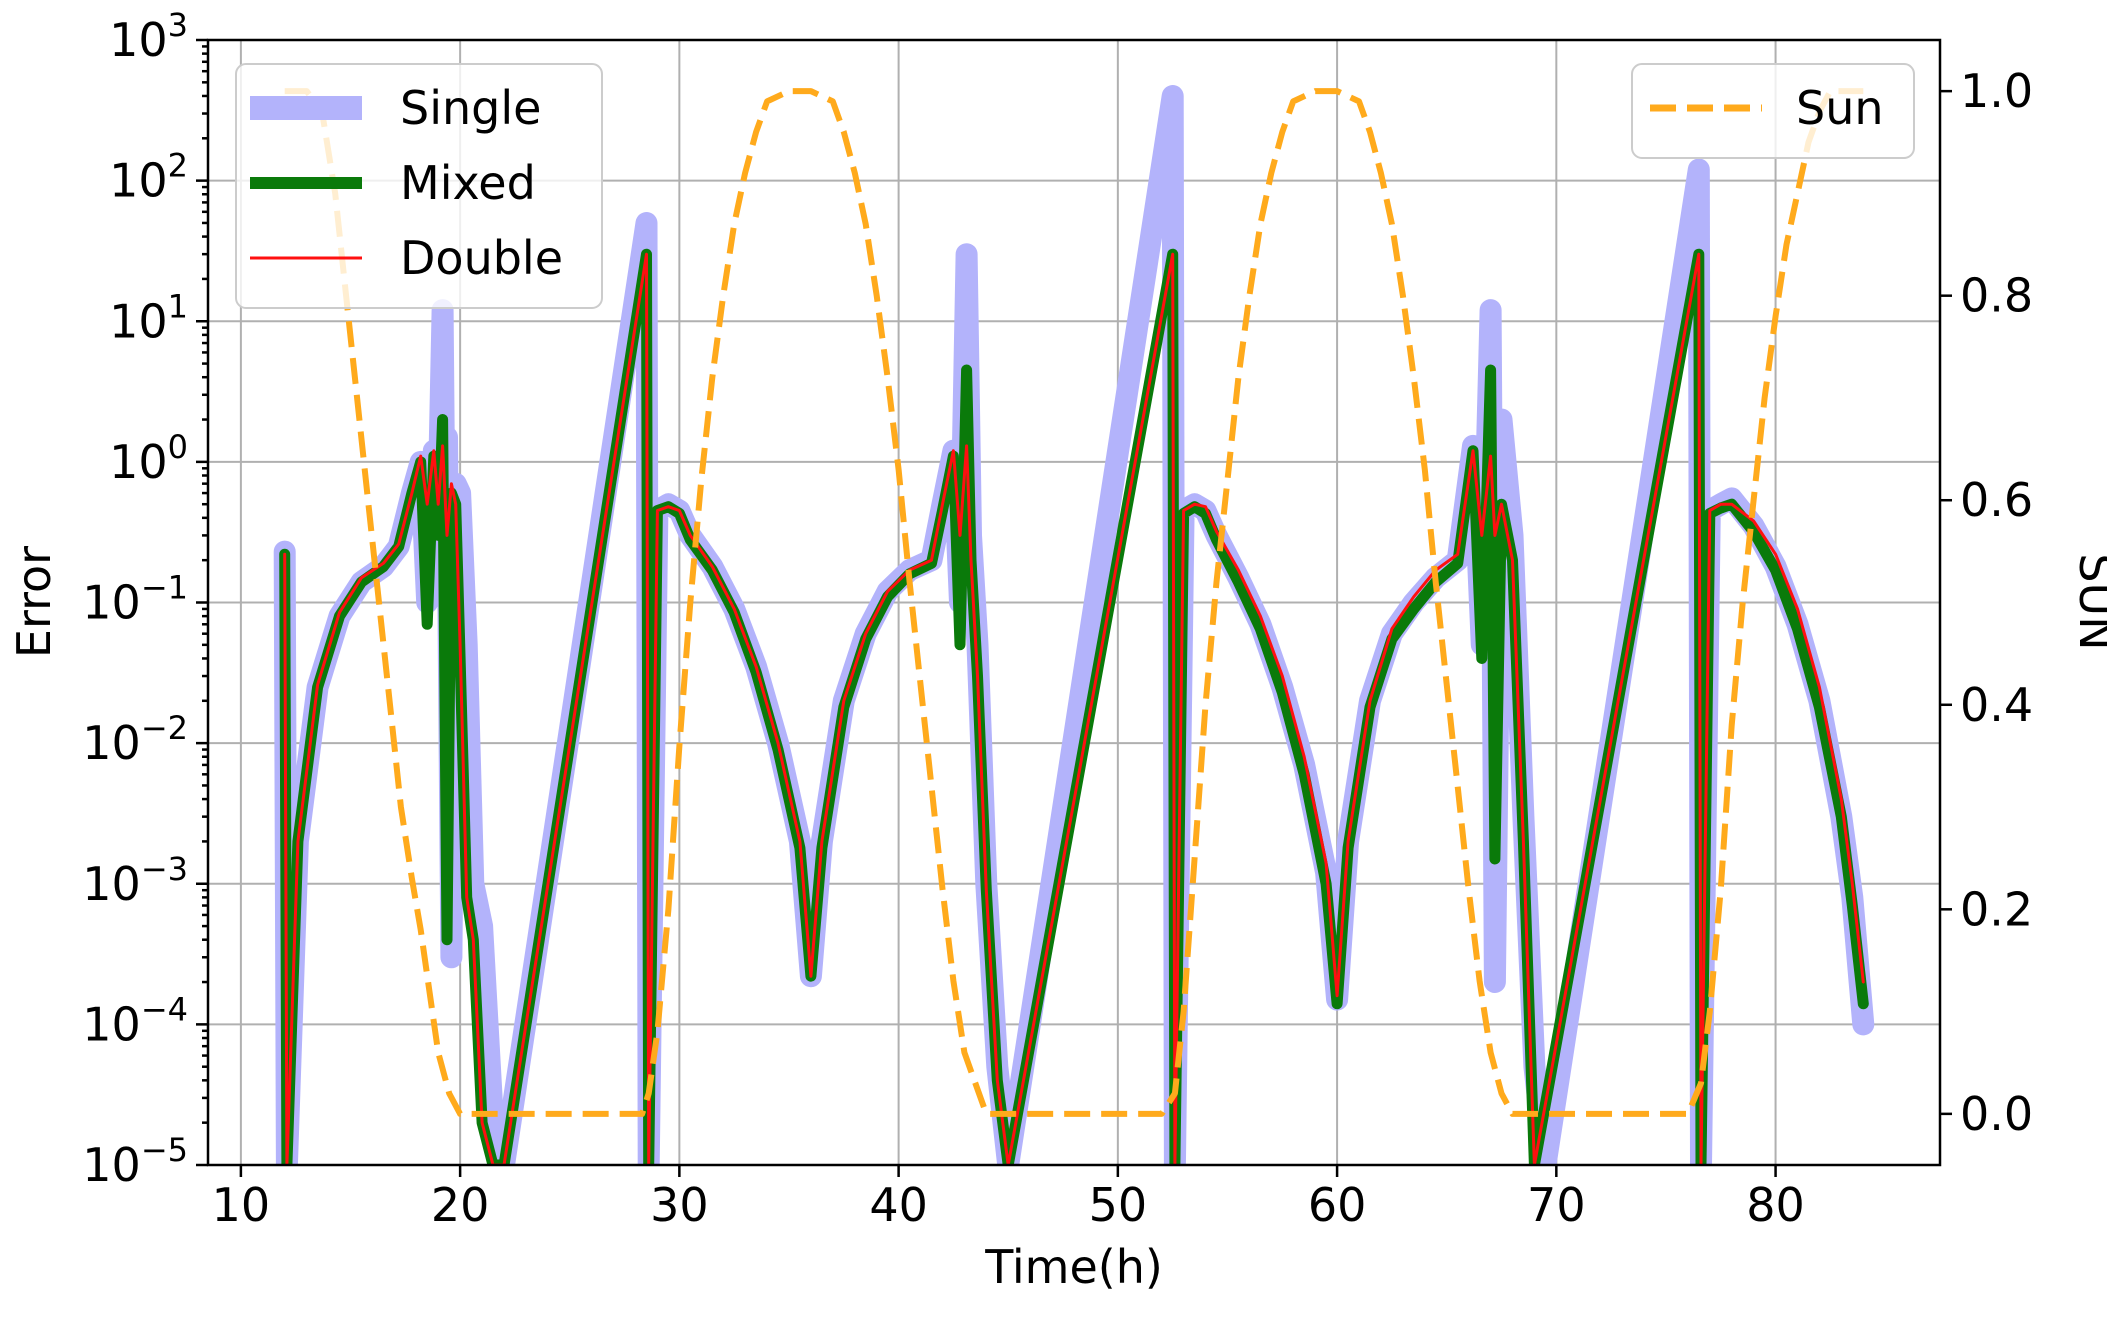  I want to click on y-tick-label: 10⁻¹, so click(135, 599).